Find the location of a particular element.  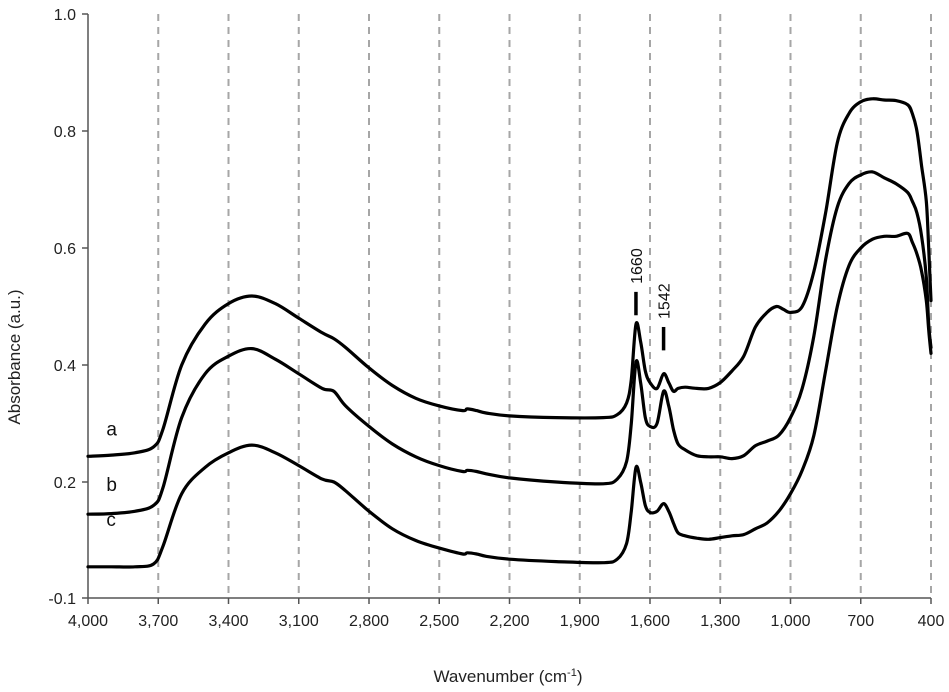

y-tick-label: 0.2 is located at coordinates (65, 483).